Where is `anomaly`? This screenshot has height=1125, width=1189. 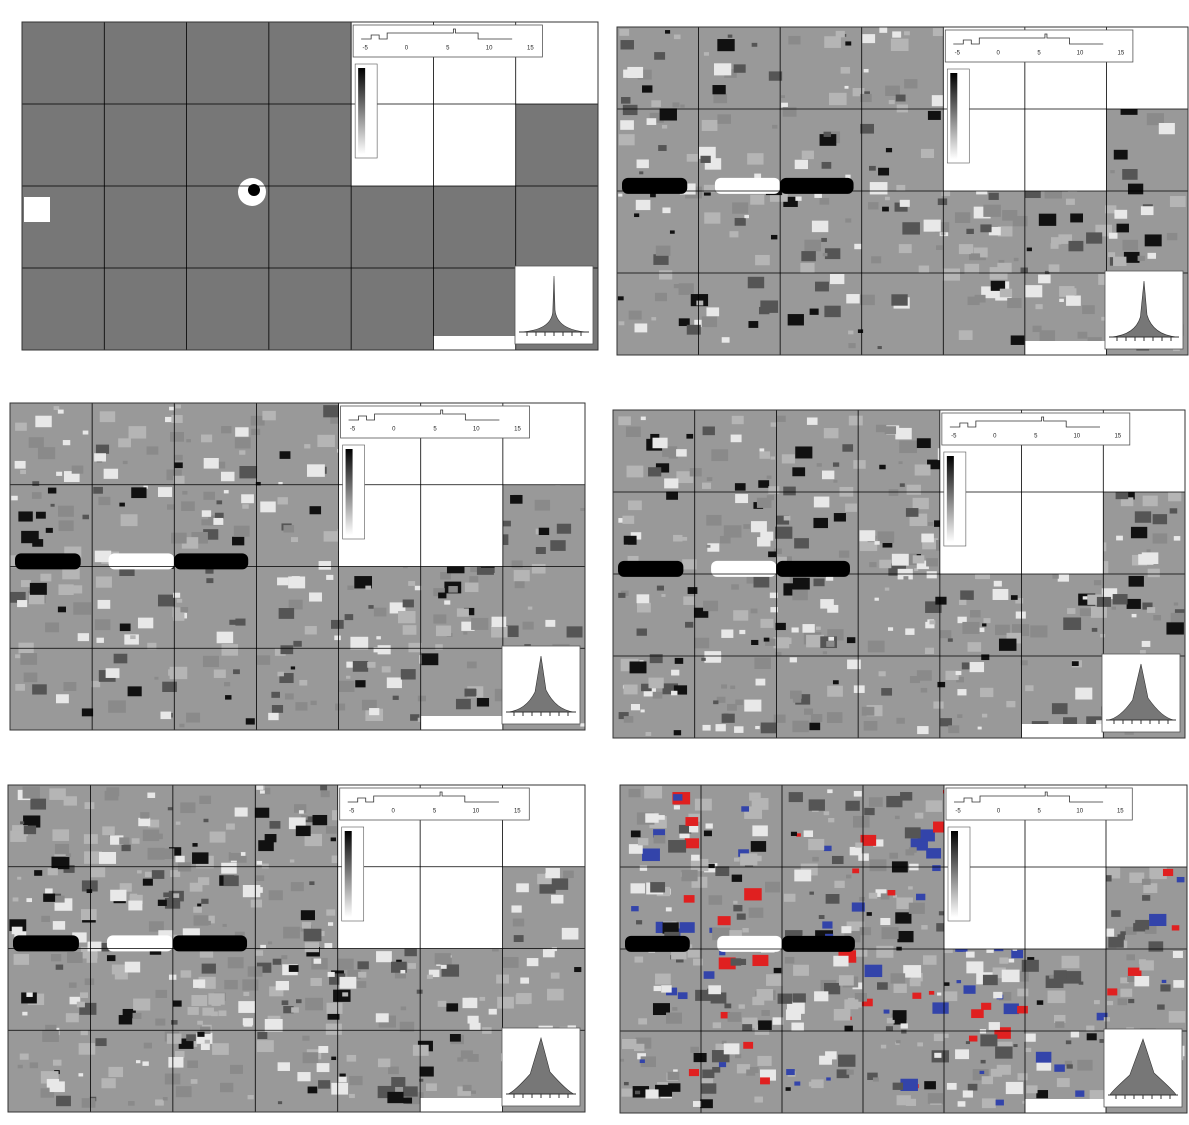
anomaly is located at coordinates (657, 943).